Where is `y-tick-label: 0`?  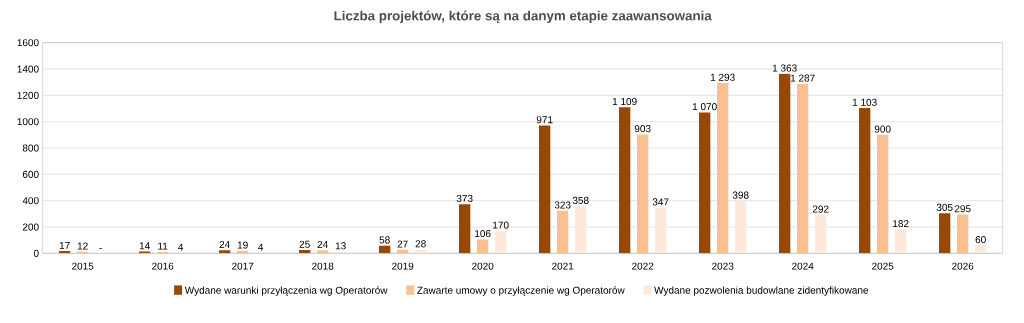 y-tick-label: 0 is located at coordinates (36, 253).